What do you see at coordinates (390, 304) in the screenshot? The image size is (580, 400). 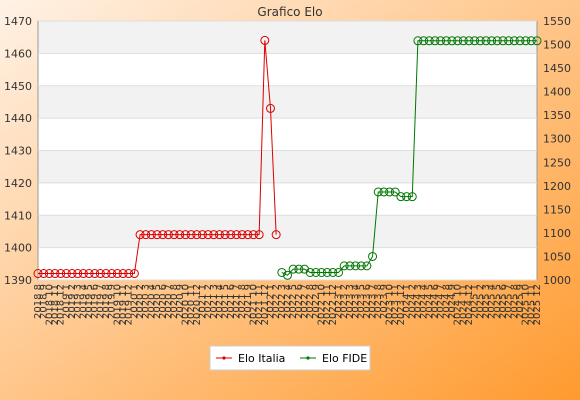 I see `x-tick-label: 2023 10` at bounding box center [390, 304].